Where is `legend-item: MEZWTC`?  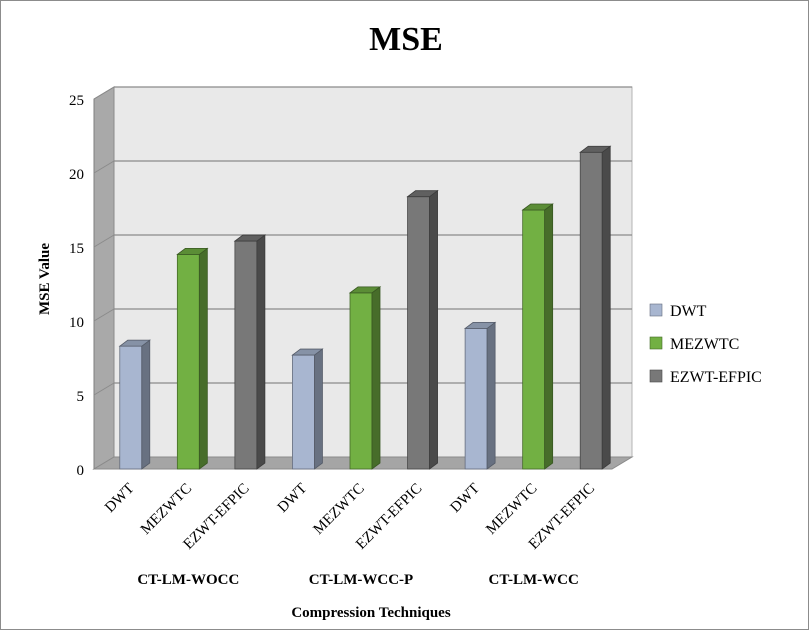
legend-item: MEZWTC is located at coordinates (694, 344).